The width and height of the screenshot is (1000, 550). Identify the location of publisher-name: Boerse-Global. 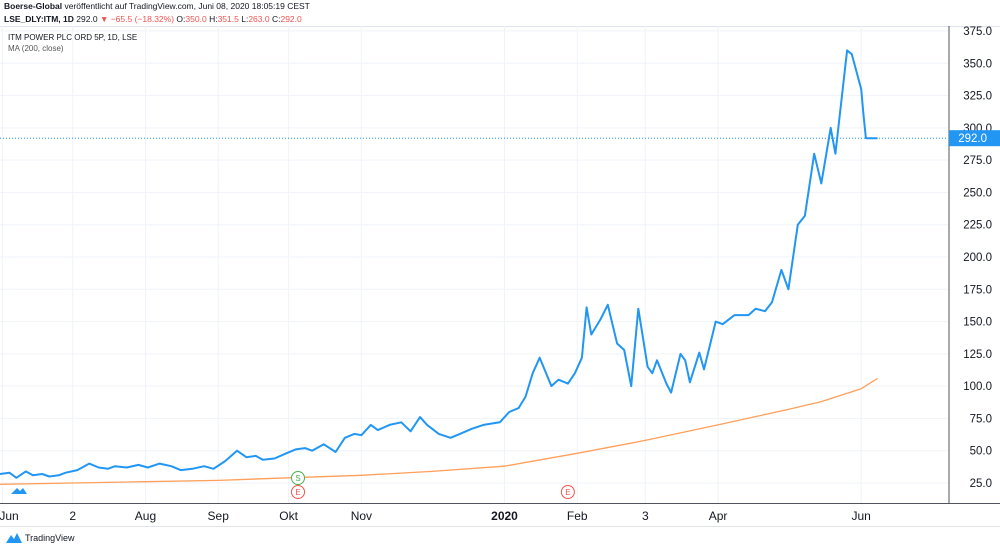
(33, 6).